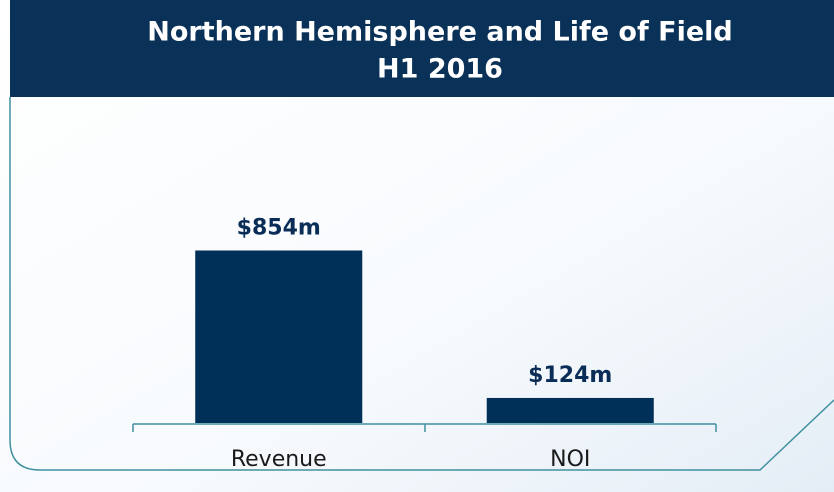 The height and width of the screenshot is (492, 834). I want to click on value-label: $854m, so click(279, 227).